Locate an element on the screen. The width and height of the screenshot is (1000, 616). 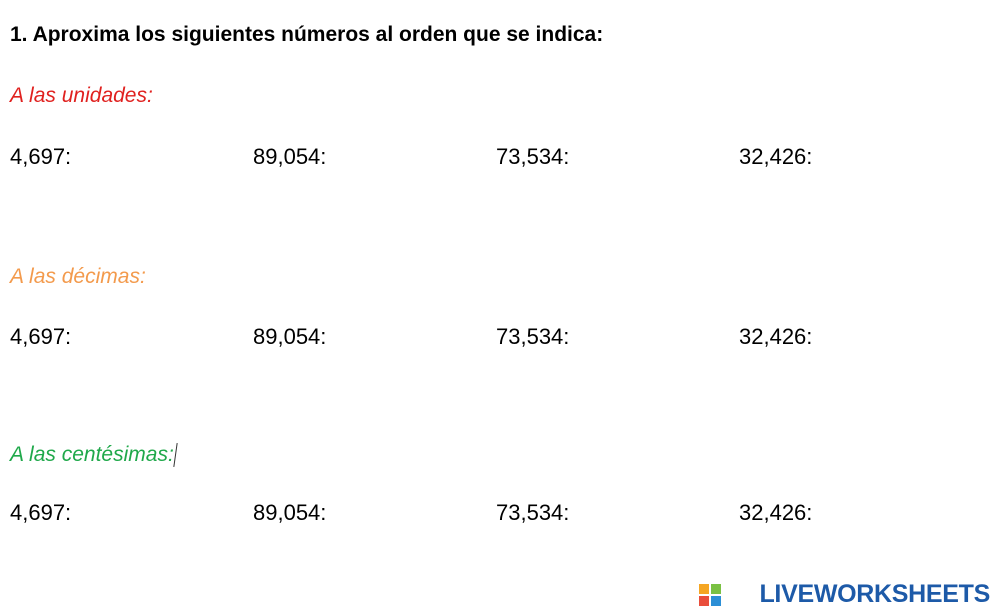
section-heading: A las unidades: is located at coordinates (81, 95).